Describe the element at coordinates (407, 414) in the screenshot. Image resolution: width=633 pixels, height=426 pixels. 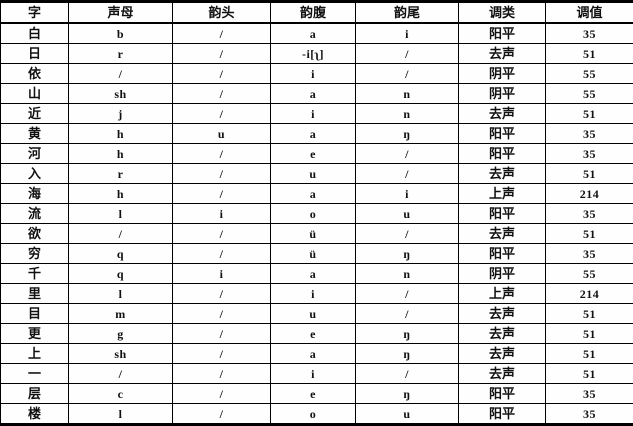
I see `coda-cell: u` at that location.